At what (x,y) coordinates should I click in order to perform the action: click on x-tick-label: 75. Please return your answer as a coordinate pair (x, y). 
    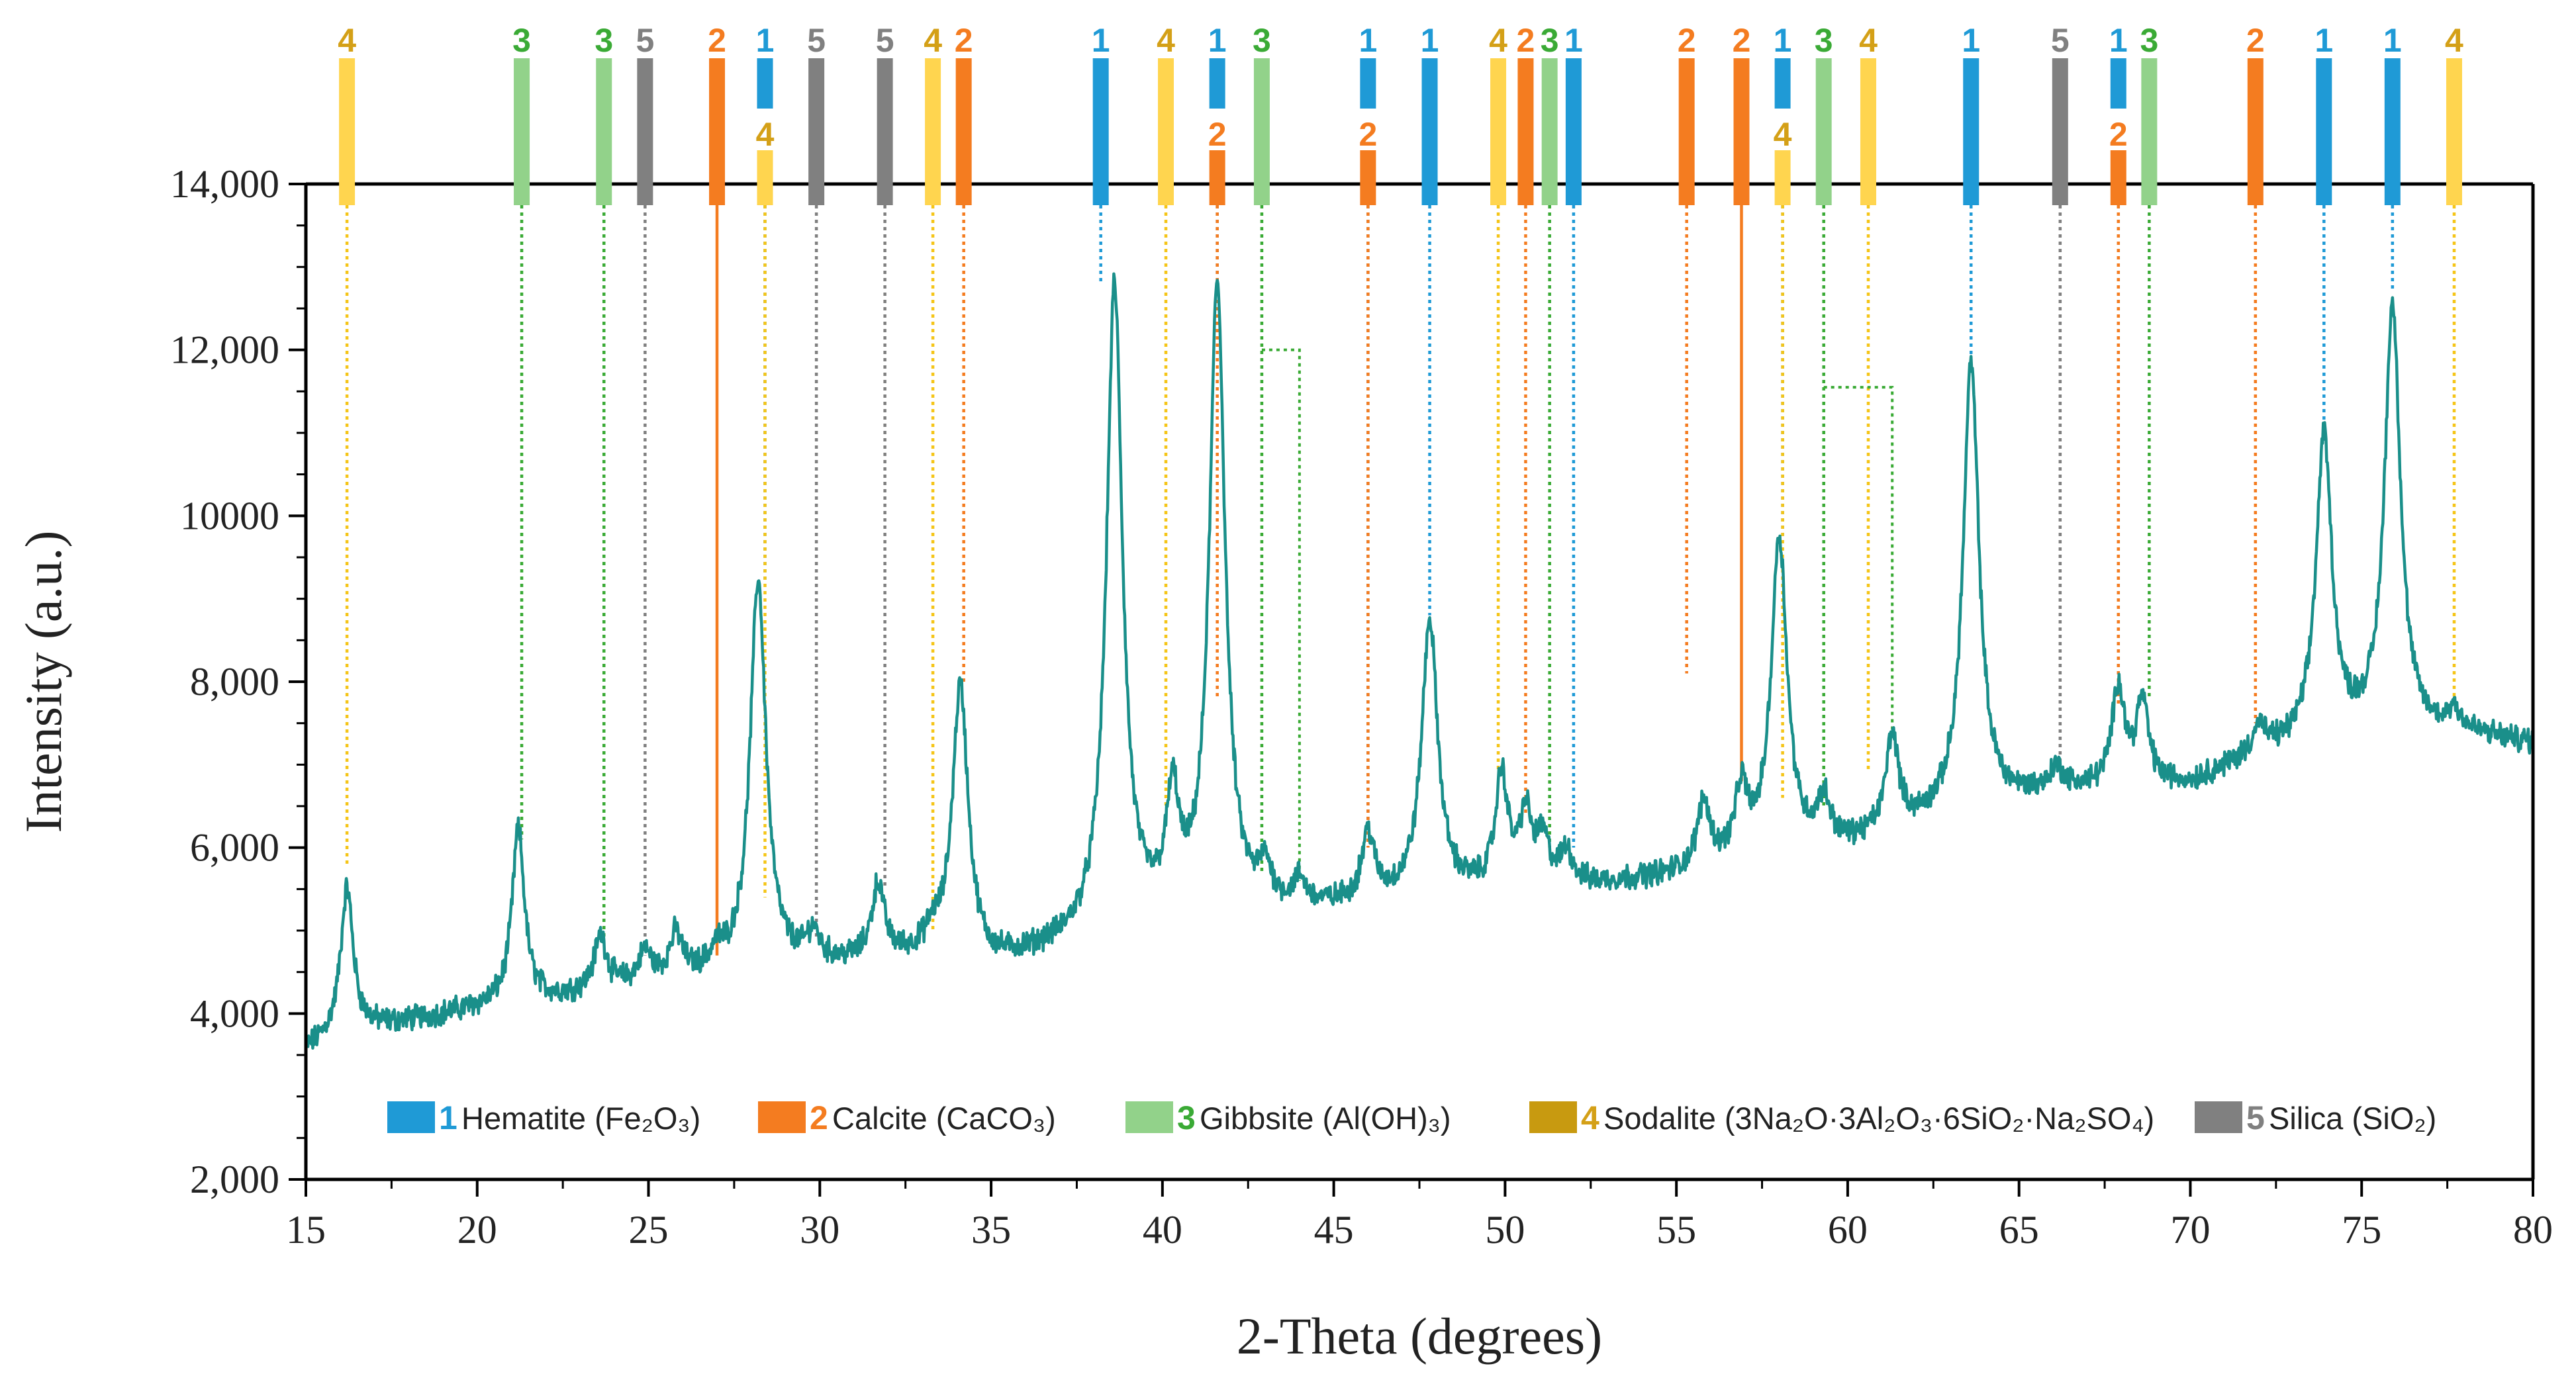
    Looking at the image, I should click on (2361, 1230).